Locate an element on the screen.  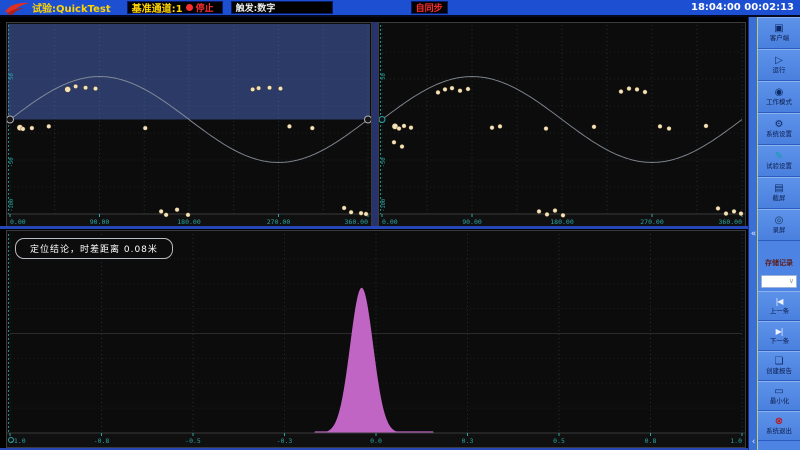
exit-label: 系统退出 is located at coordinates (779, 430).